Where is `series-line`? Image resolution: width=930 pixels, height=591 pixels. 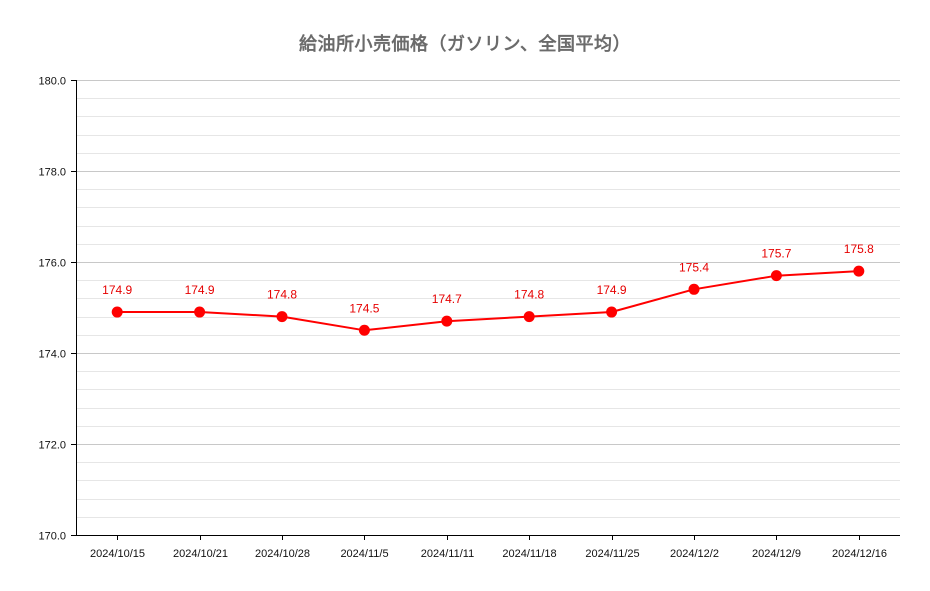 series-line is located at coordinates (488, 301).